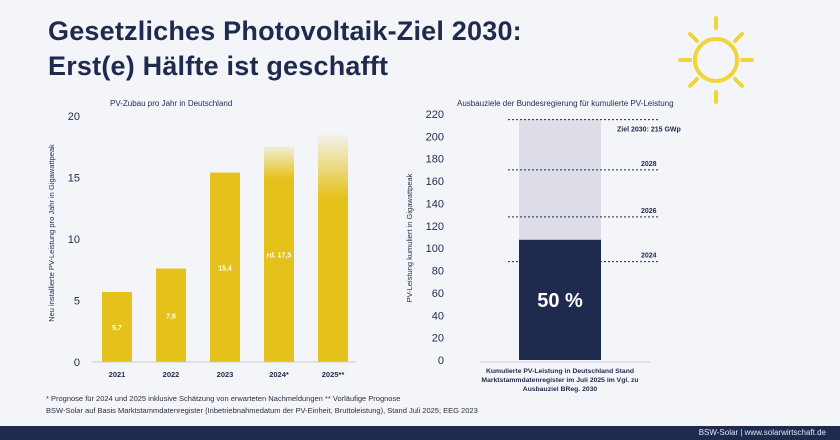 The width and height of the screenshot is (840, 440). I want to click on chart1-xtick-0: 2021, so click(117, 374).